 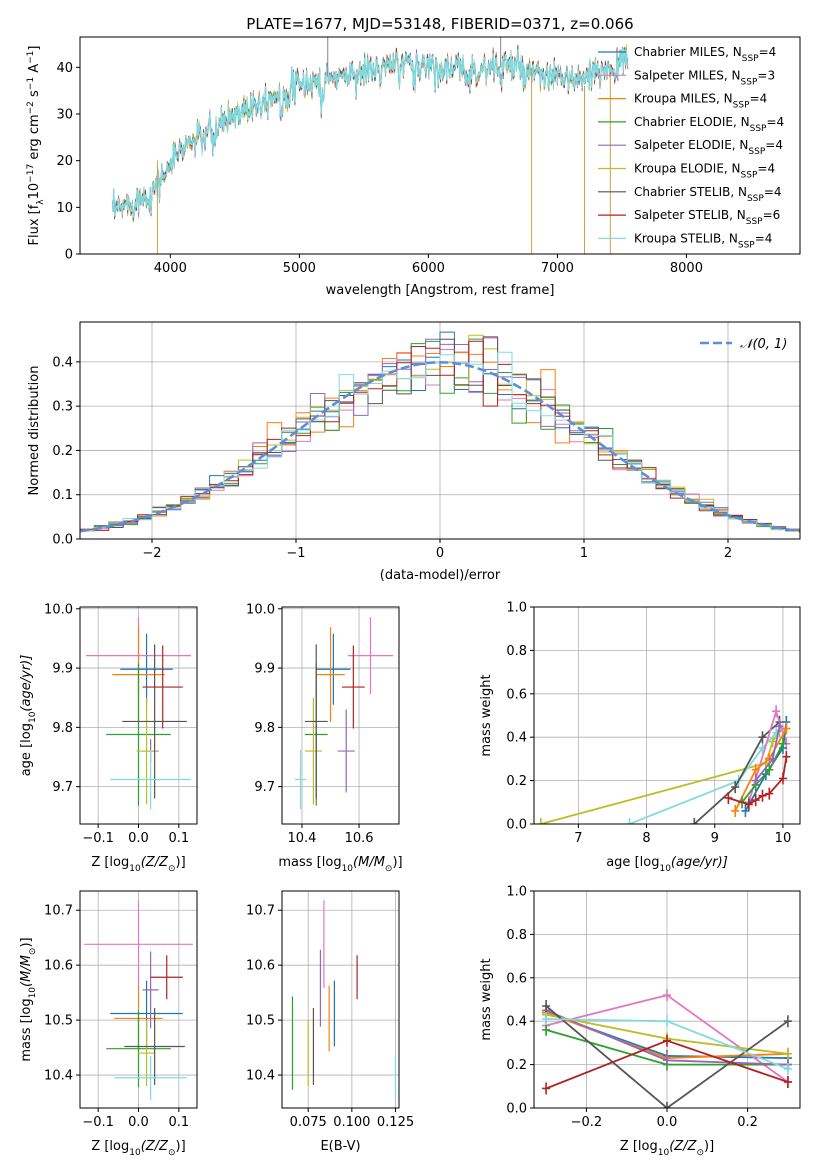 I want to click on label-part: λ, so click(x=41, y=202).